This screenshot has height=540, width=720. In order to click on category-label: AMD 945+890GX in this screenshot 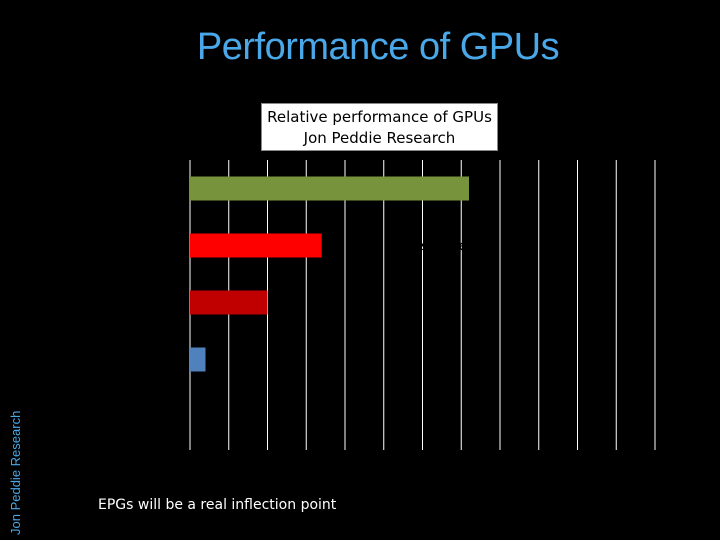, I will do `click(143, 418)`.